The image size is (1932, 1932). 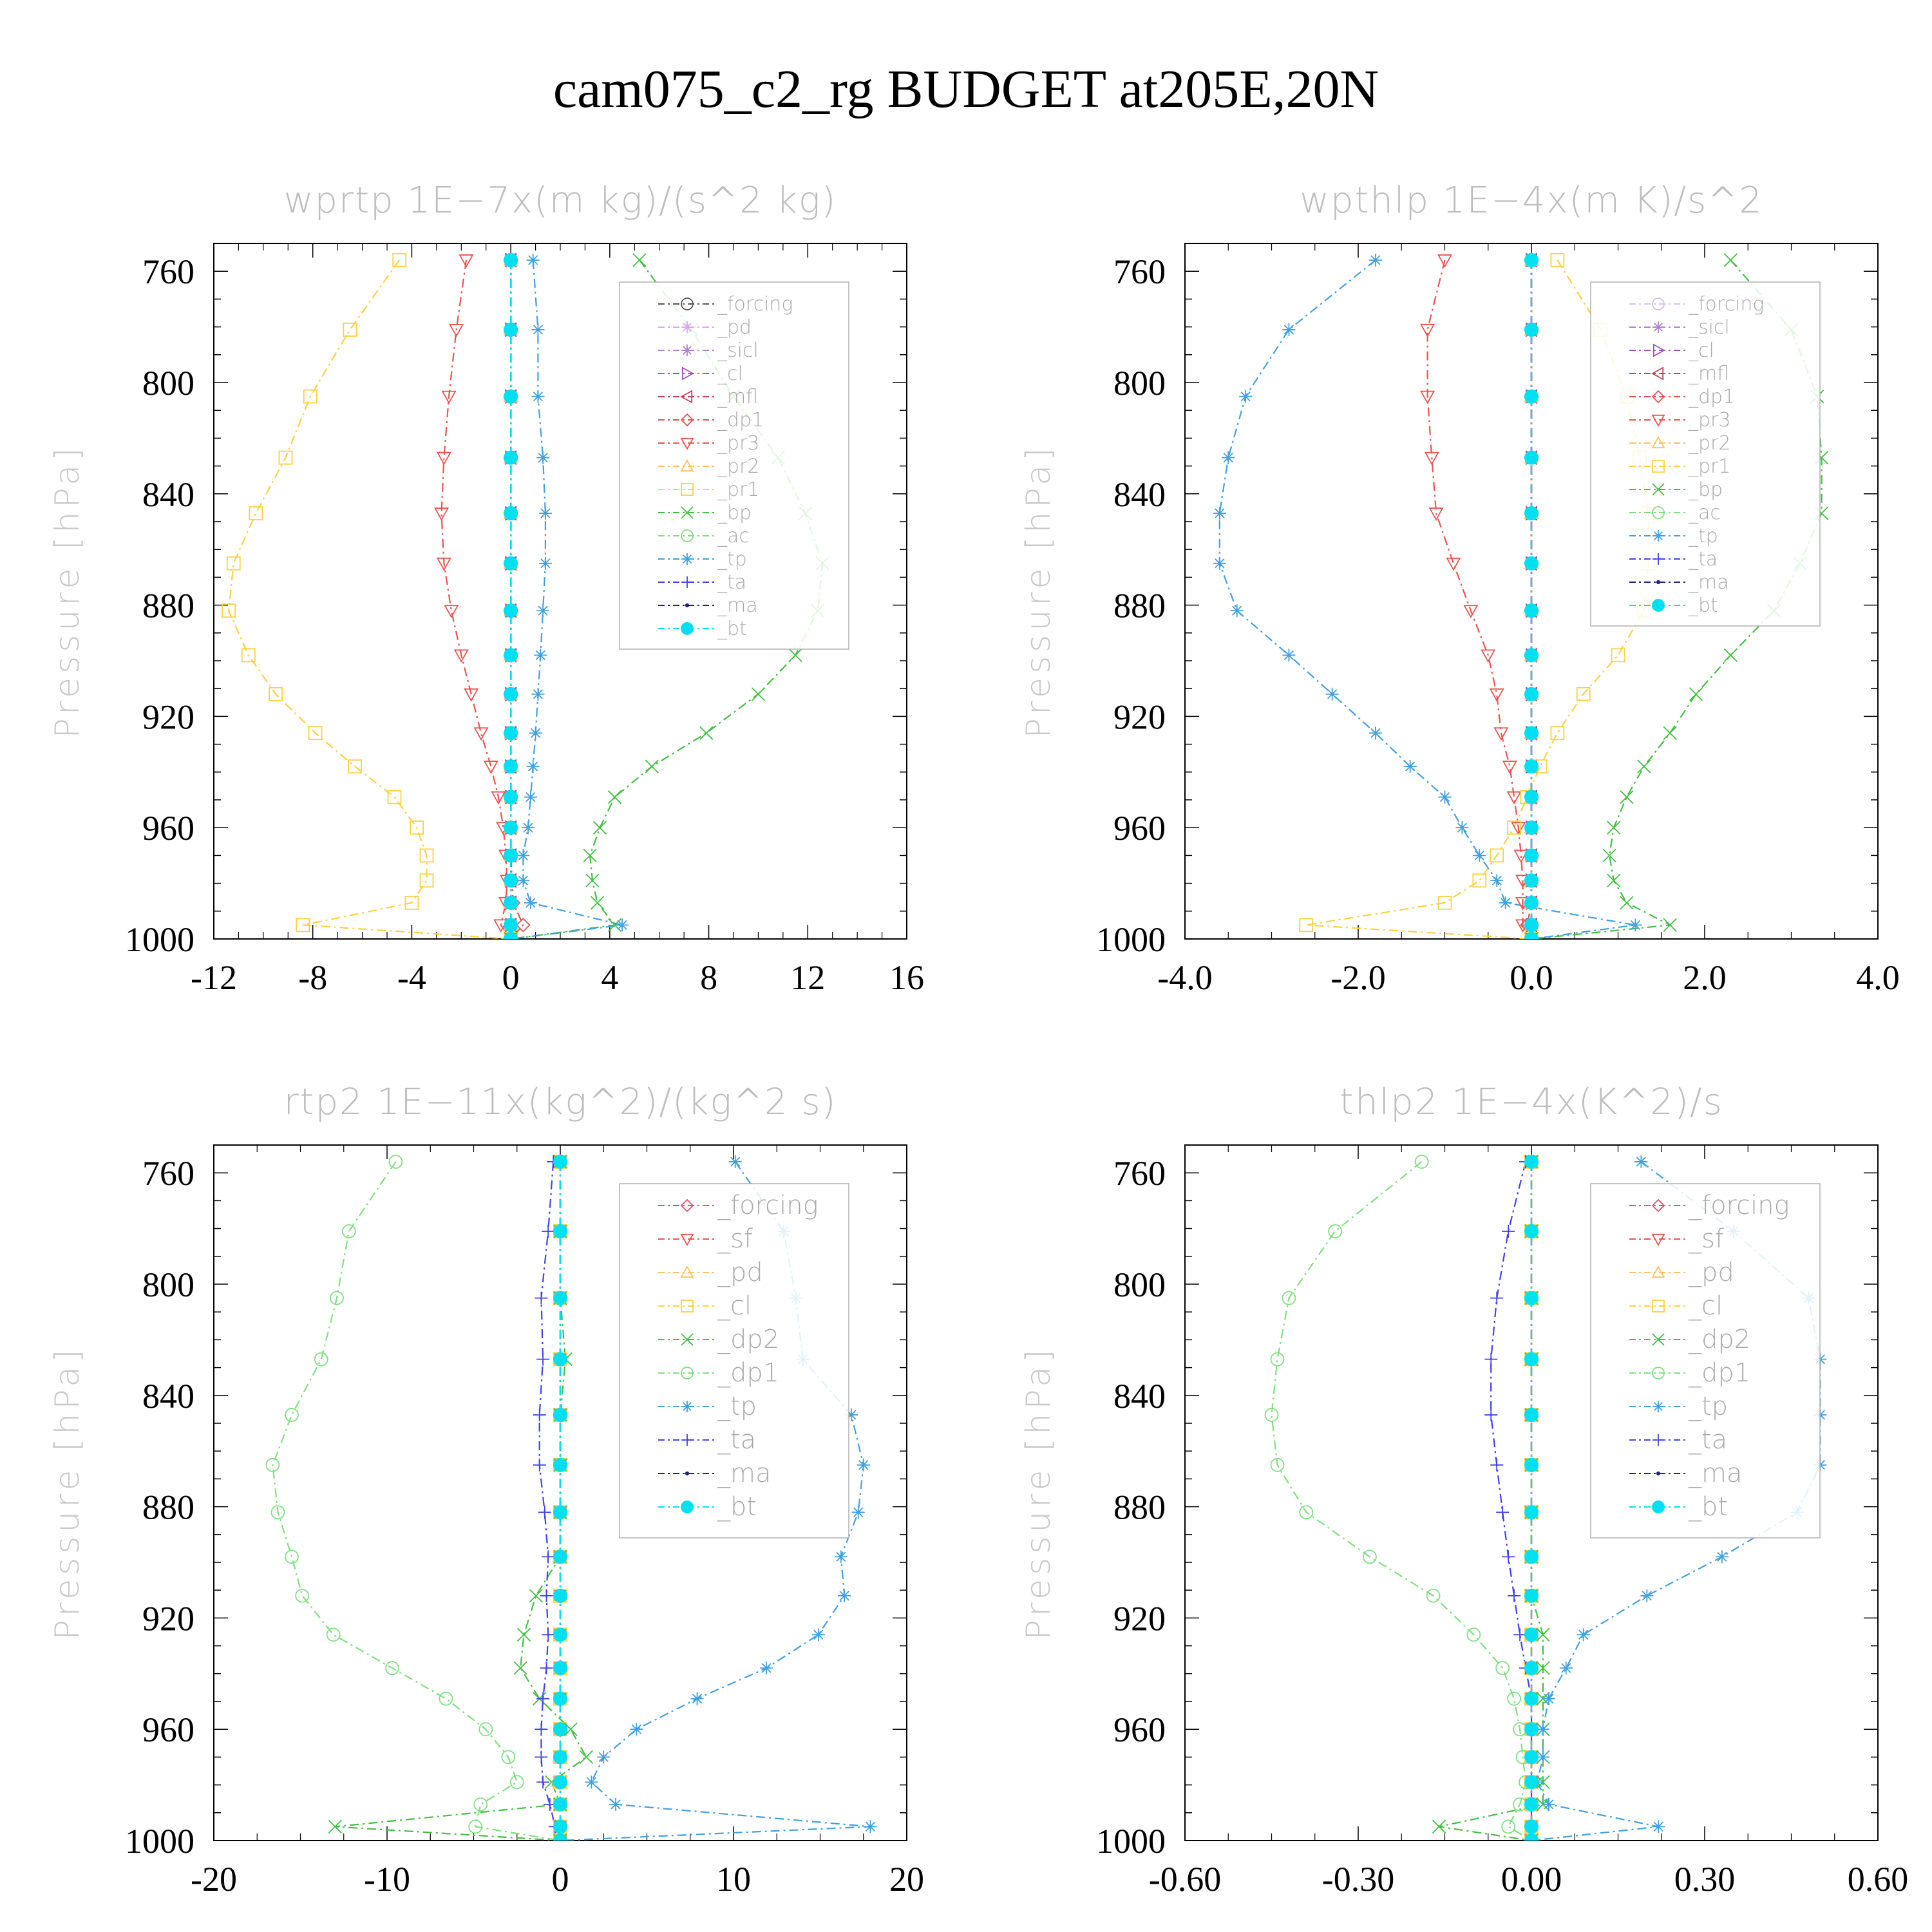 What do you see at coordinates (159, 940) in the screenshot?
I see `y-tick-label: 1000` at bounding box center [159, 940].